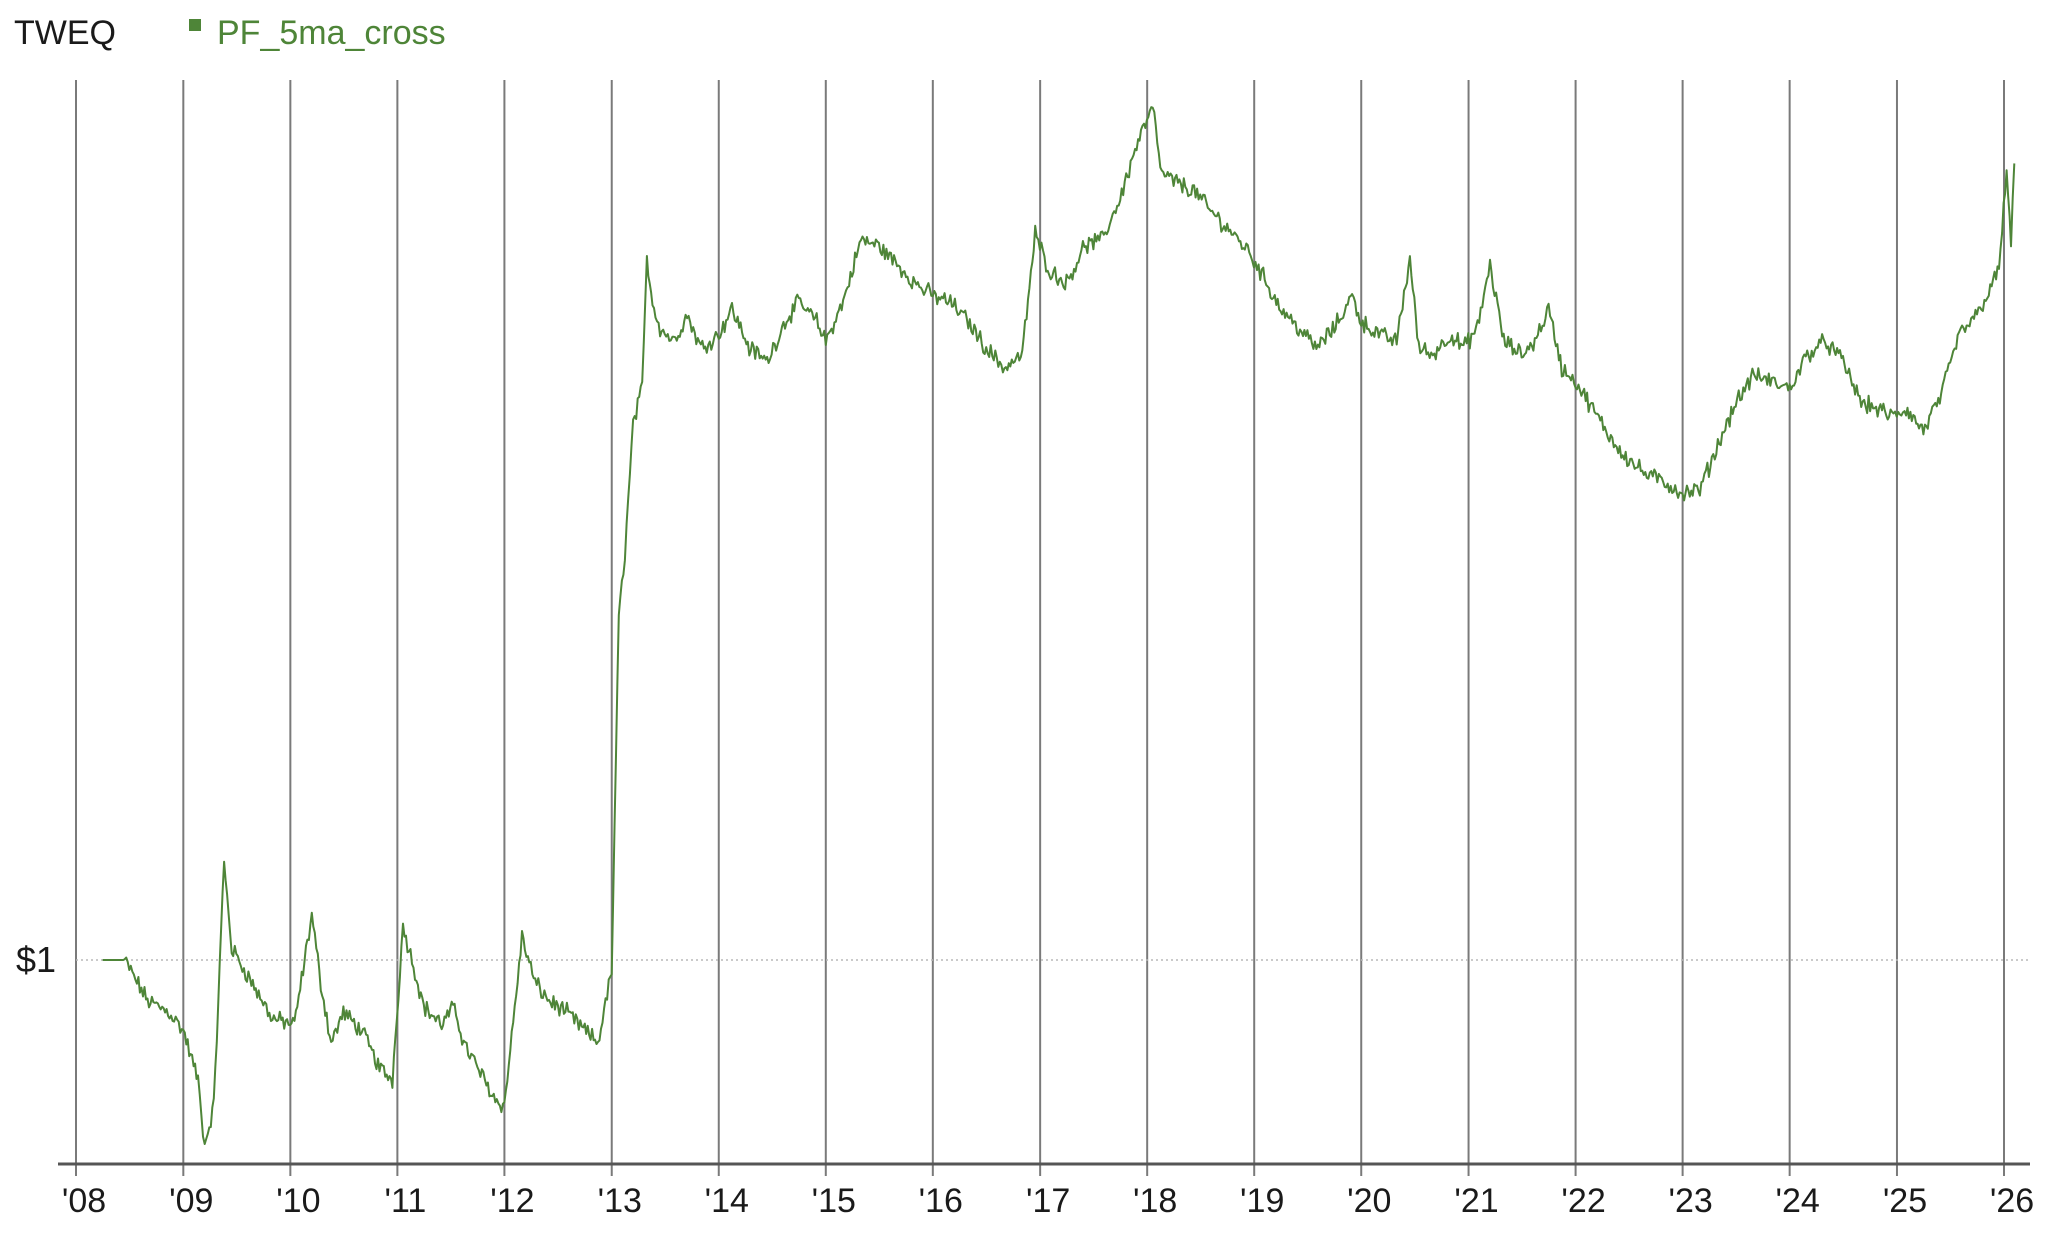  I want to click on x-tick-label: '21, so click(1476, 1201).